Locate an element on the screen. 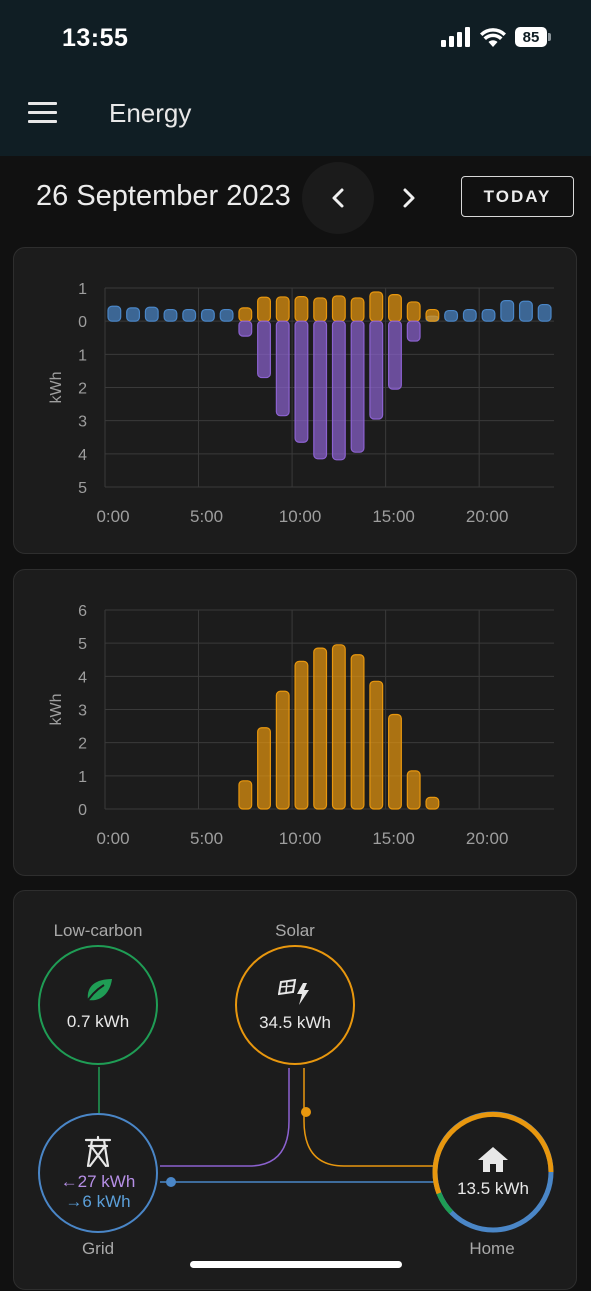  y-tick-label: 6 is located at coordinates (82, 611).